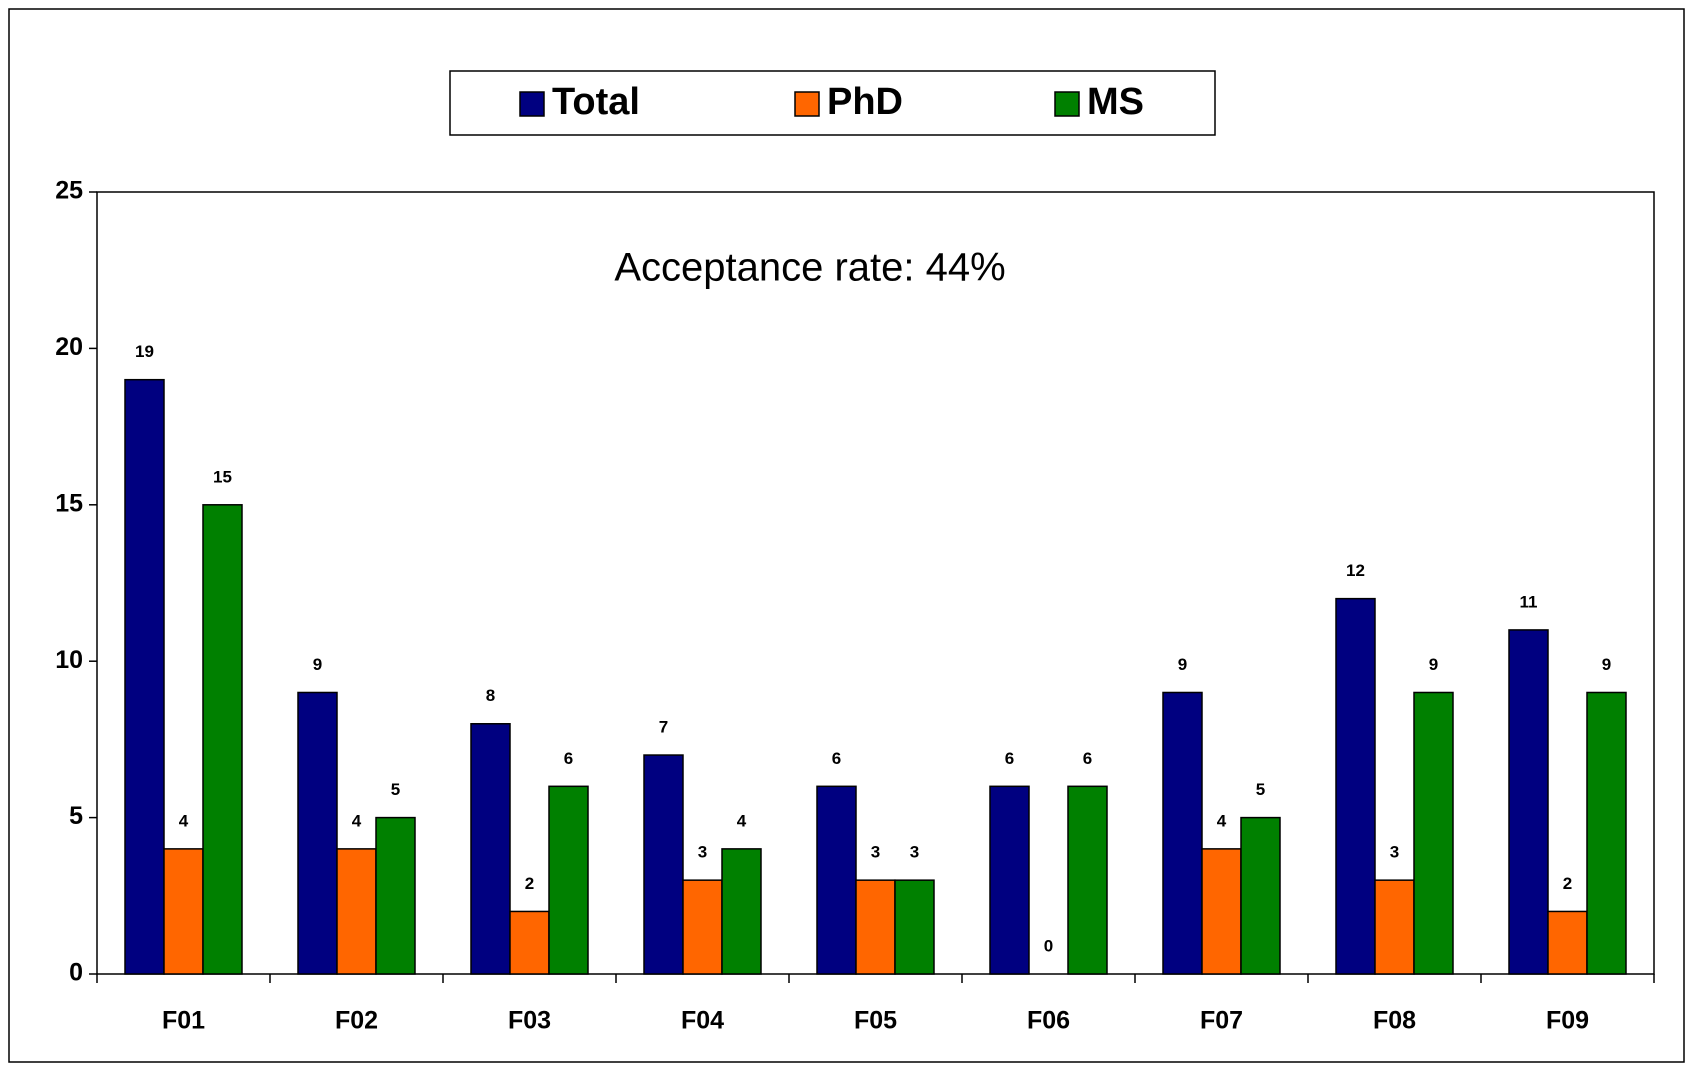  I want to click on y-tick-label: 15, so click(69, 503).